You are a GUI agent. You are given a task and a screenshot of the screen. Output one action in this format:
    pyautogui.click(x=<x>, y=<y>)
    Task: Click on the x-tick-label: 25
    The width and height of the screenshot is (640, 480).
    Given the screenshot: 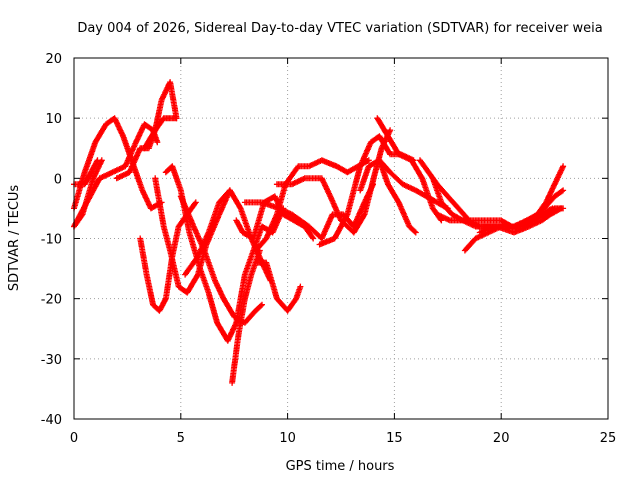 What is the action you would take?
    pyautogui.click(x=608, y=438)
    